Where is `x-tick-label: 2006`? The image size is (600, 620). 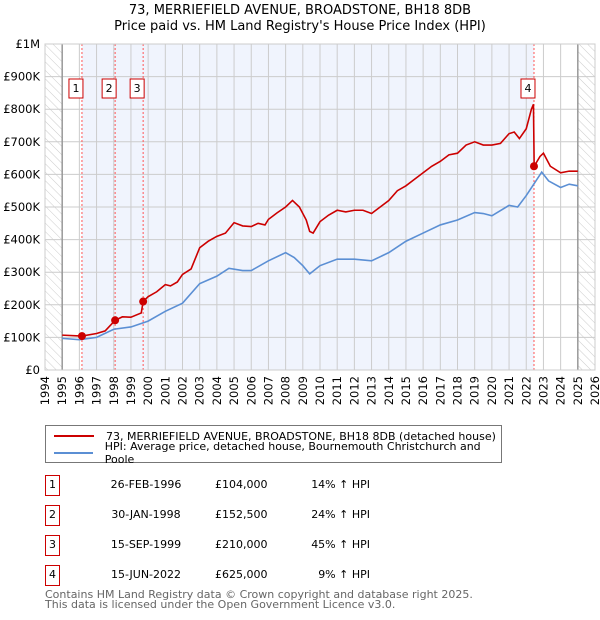 x-tick-label: 2006 is located at coordinates (251, 390).